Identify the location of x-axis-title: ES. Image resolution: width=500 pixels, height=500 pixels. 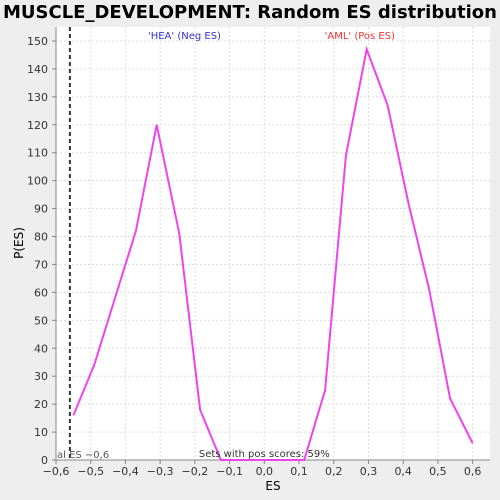
(272, 486).